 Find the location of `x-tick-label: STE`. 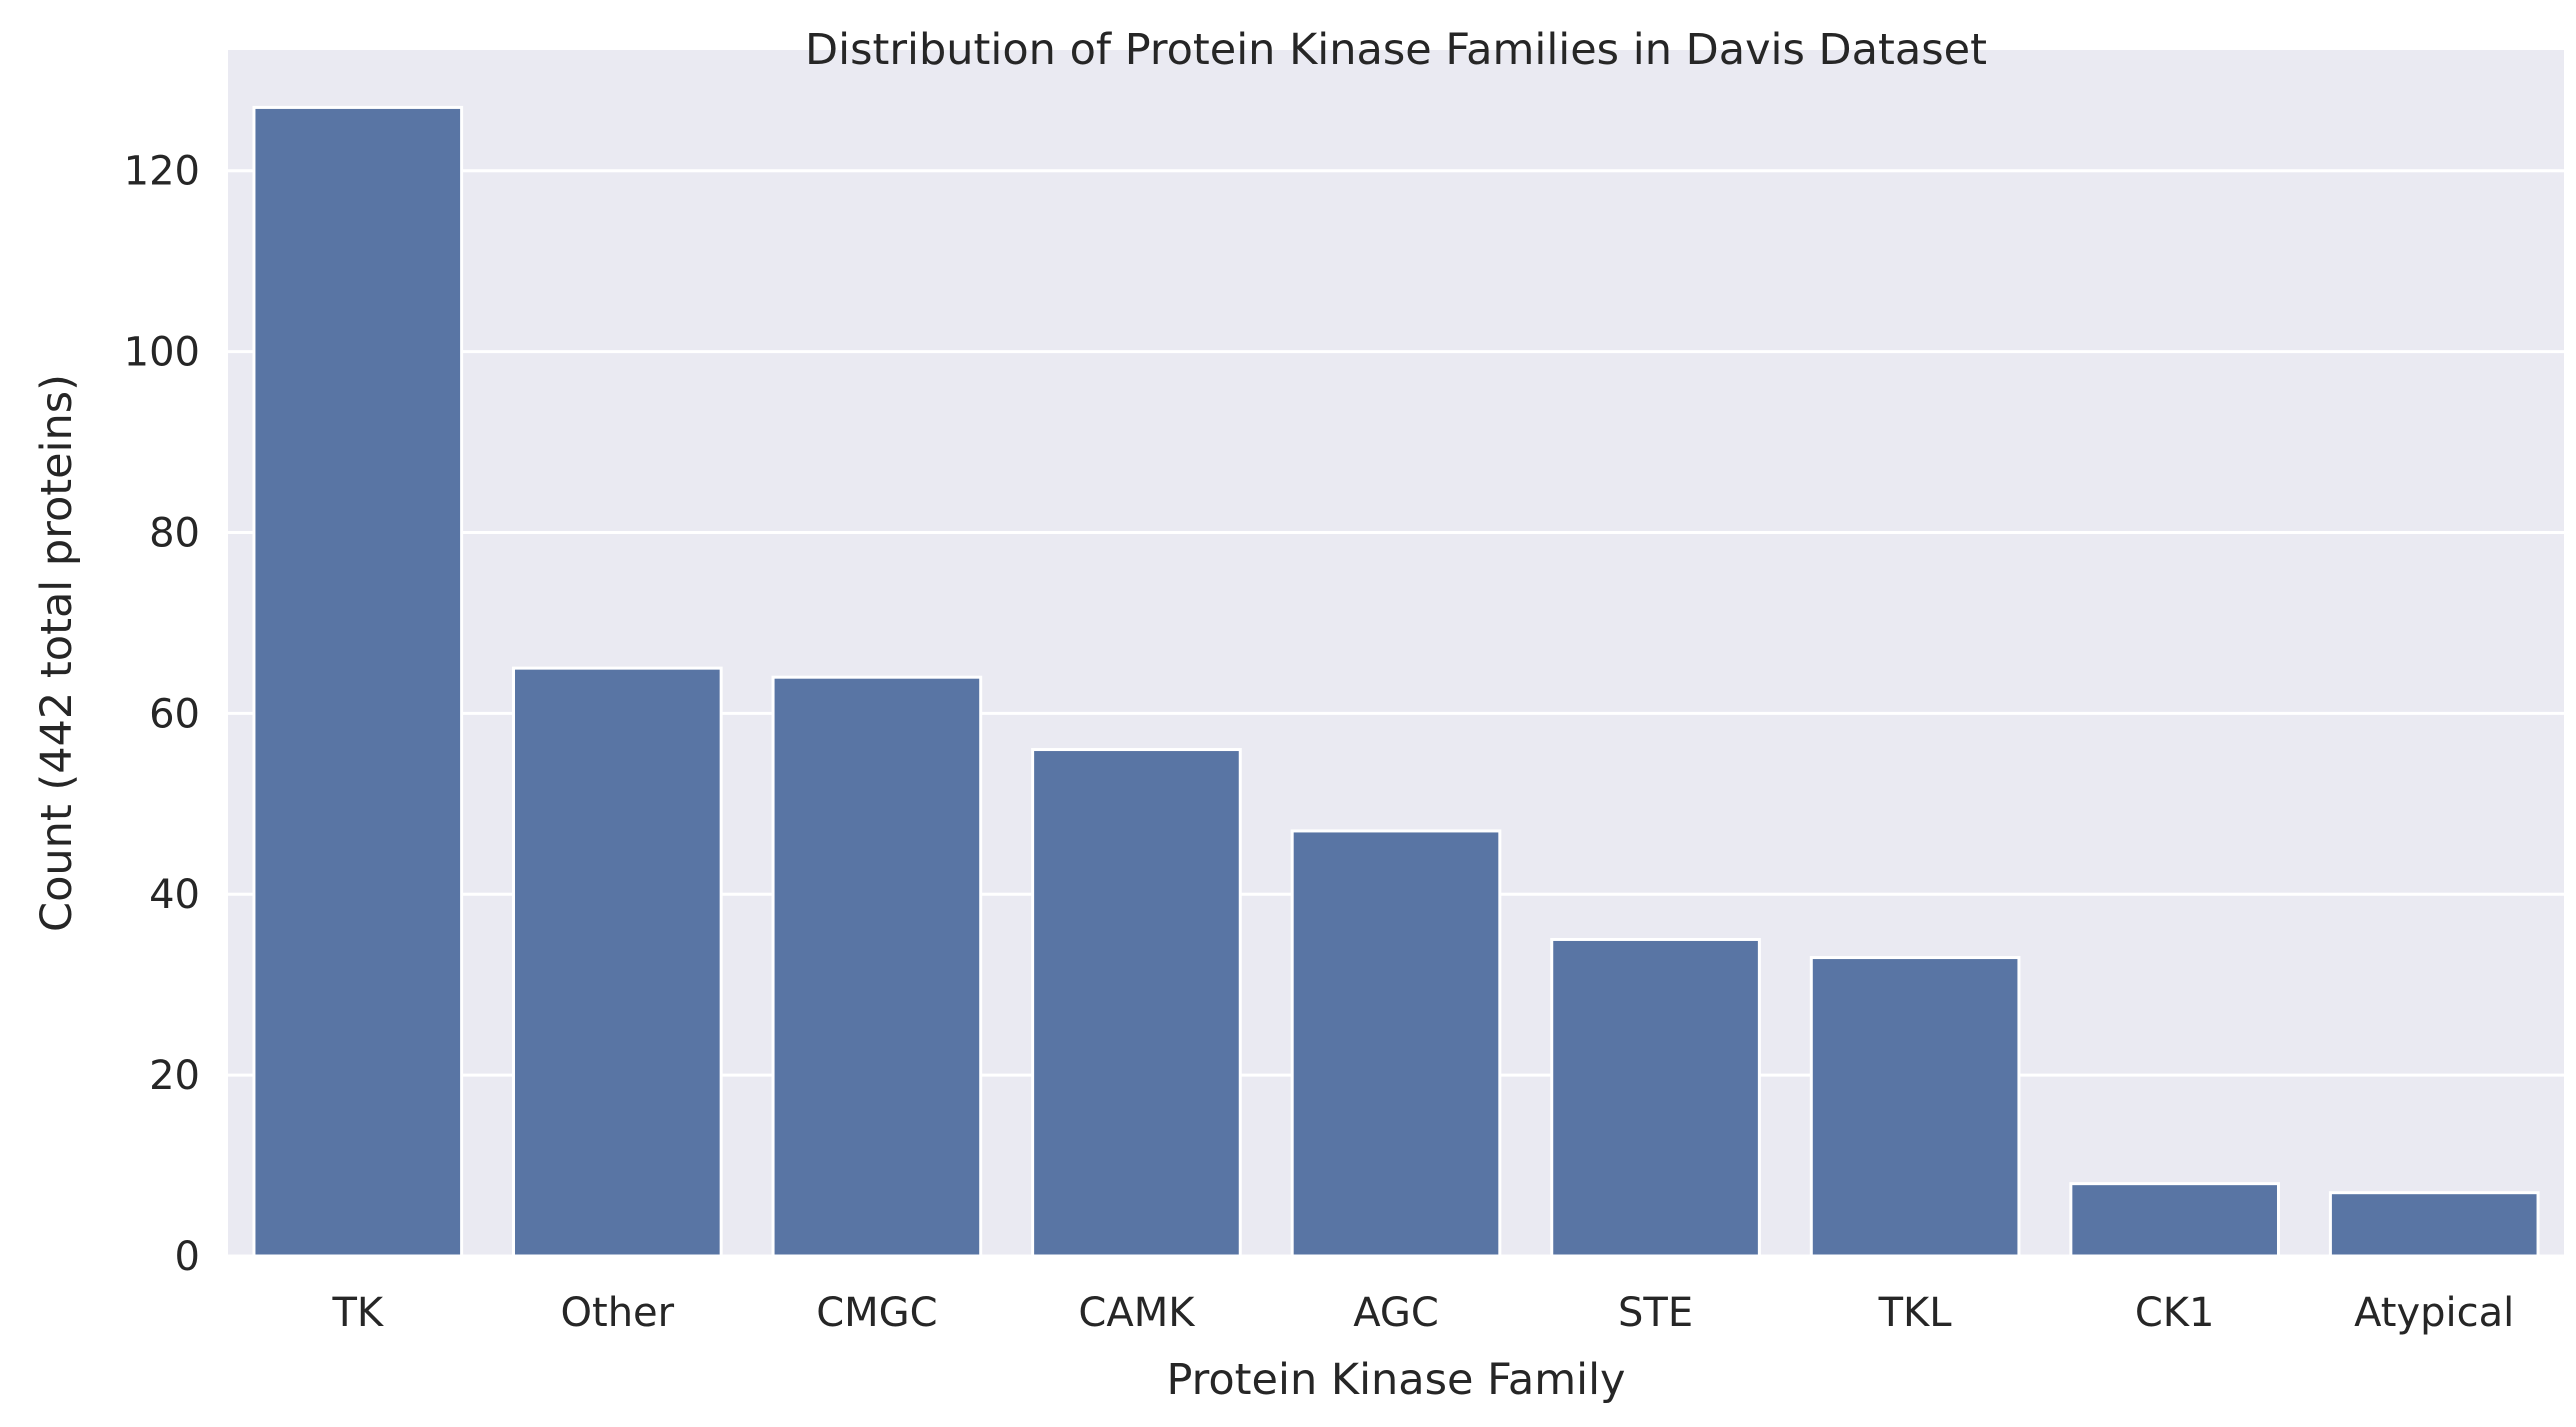

x-tick-label: STE is located at coordinates (1655, 1313).